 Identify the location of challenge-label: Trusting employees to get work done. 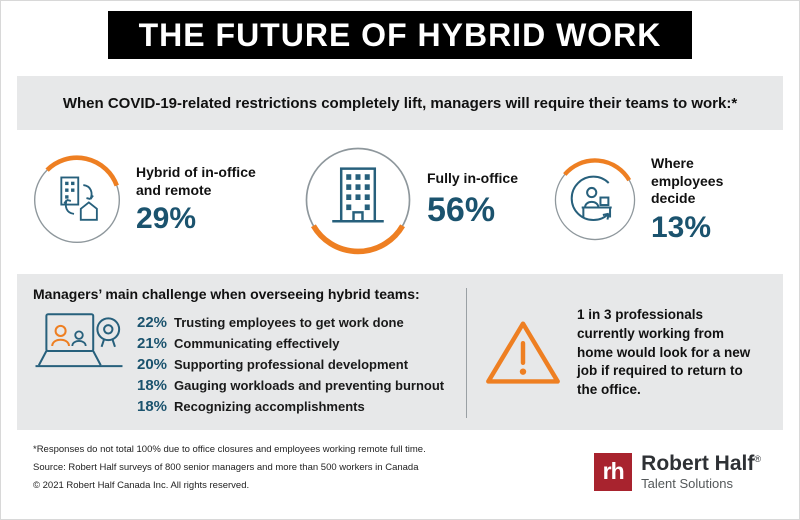
(289, 322).